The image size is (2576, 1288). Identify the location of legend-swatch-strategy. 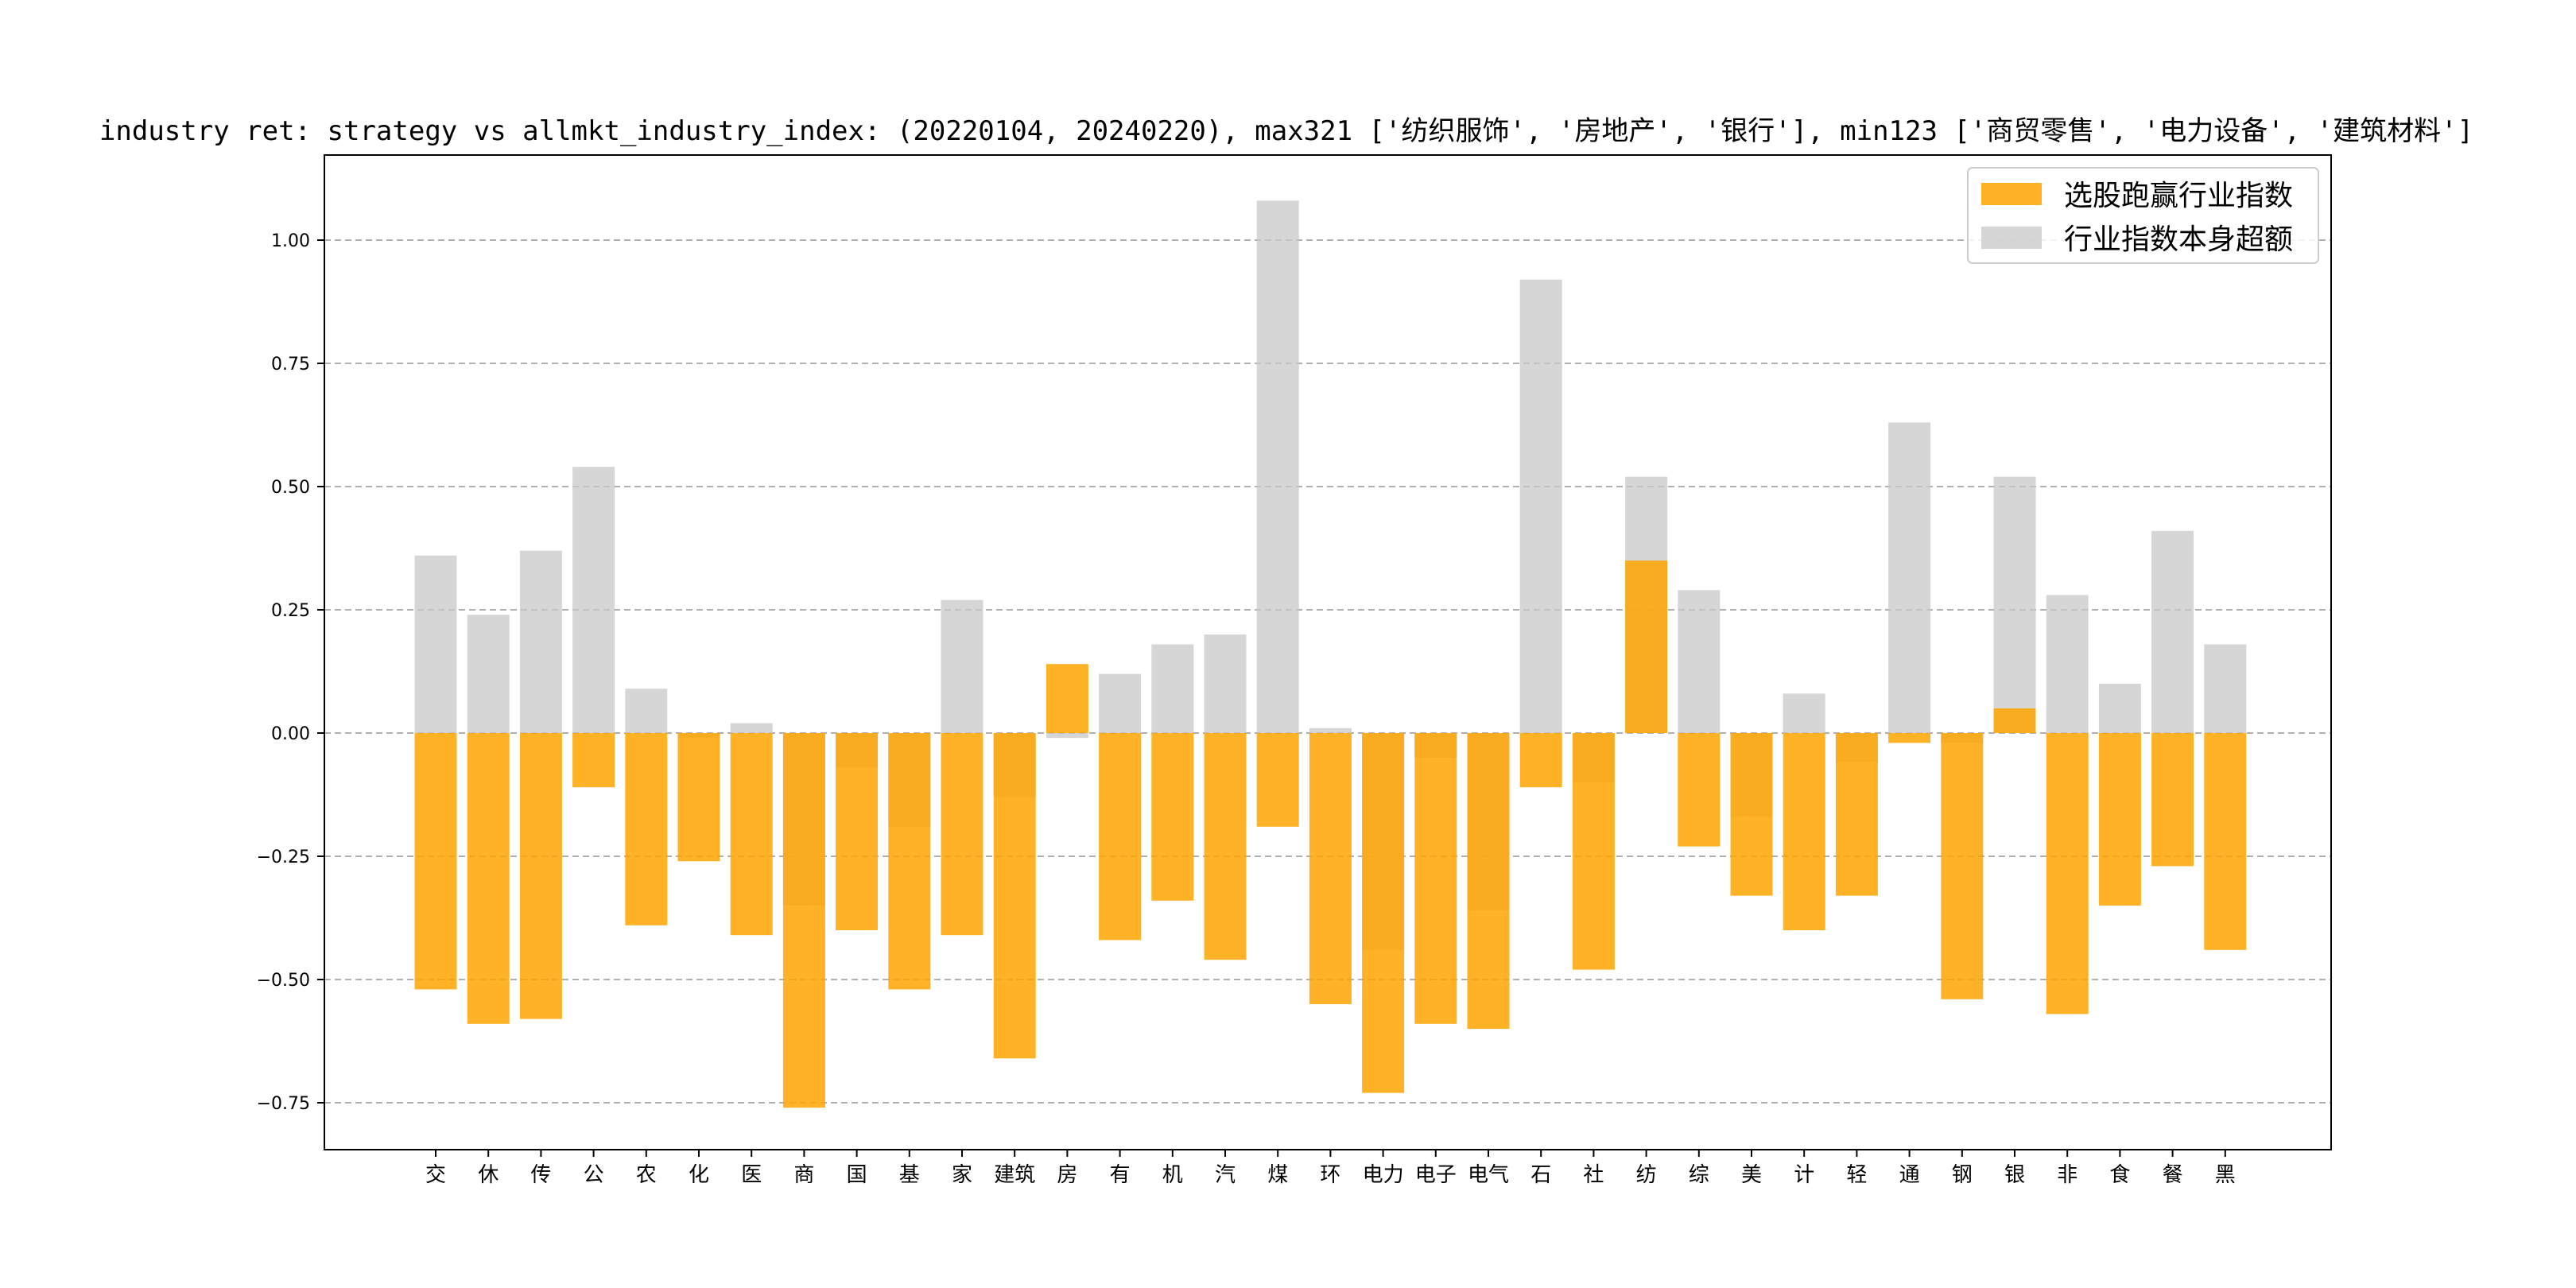
(2011, 194).